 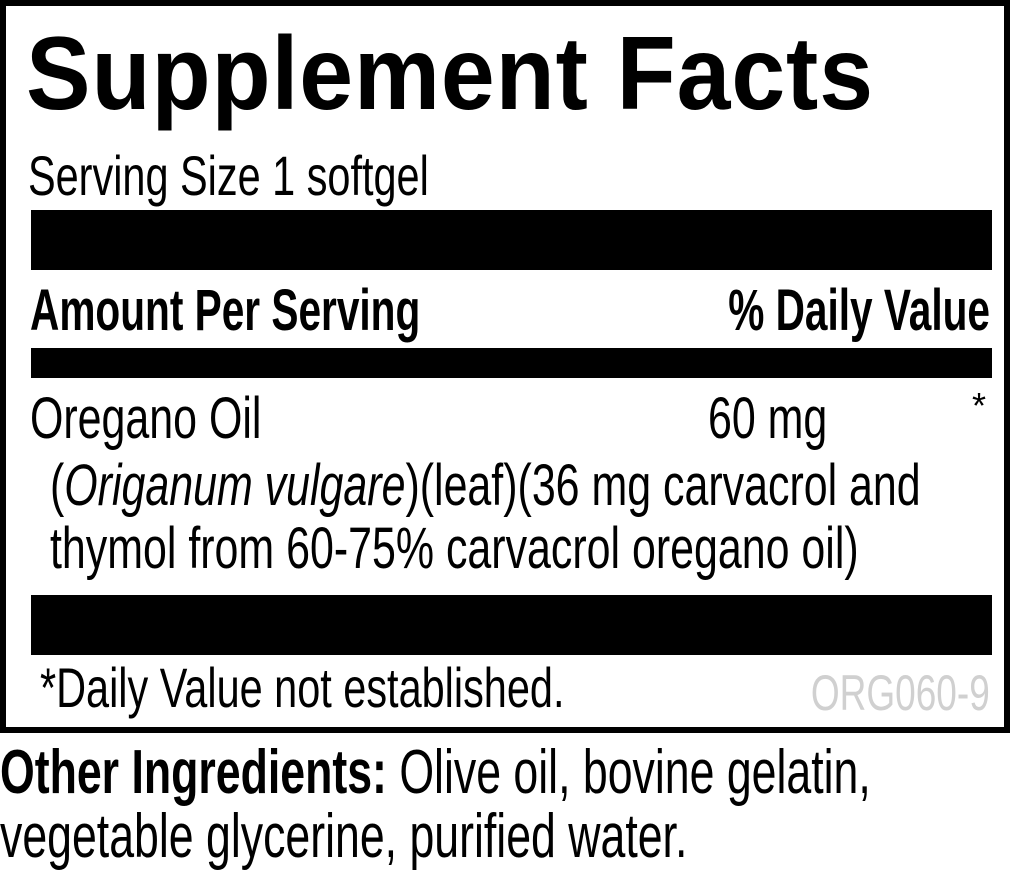 What do you see at coordinates (146, 418) in the screenshot?
I see `ingredient-name-text: Oregano Oil` at bounding box center [146, 418].